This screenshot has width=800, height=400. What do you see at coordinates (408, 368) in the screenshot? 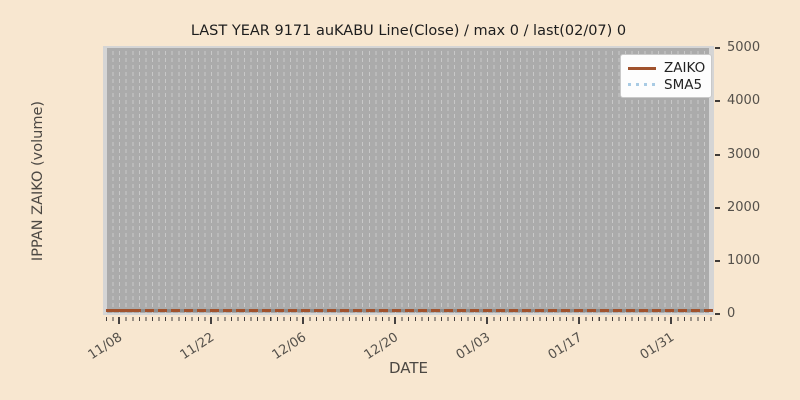
I see `x-axis-label: DATE` at bounding box center [408, 368].